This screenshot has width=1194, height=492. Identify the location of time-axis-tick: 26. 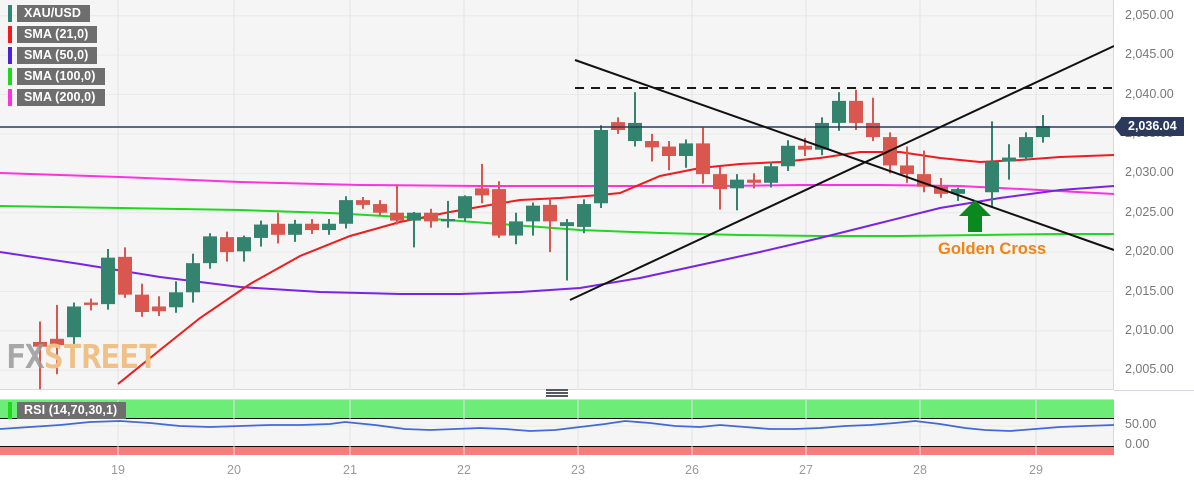
(692, 470).